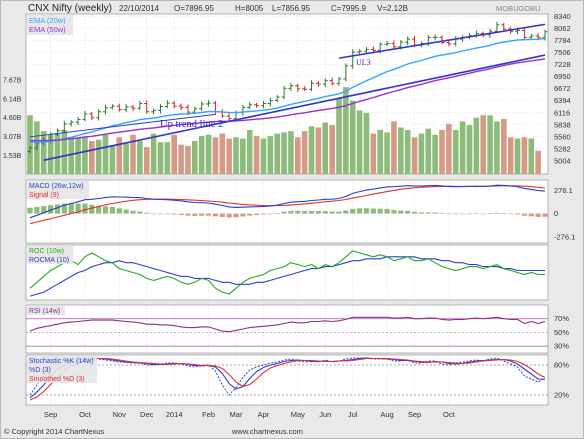 This screenshot has height=439, width=584. What do you see at coordinates (386, 414) in the screenshot?
I see `x-tick-aug: Aug` at bounding box center [386, 414].